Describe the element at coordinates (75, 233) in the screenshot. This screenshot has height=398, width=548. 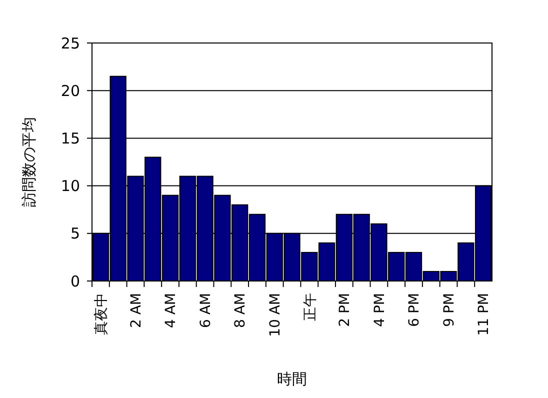
I see `y-tick-label: 5` at that location.